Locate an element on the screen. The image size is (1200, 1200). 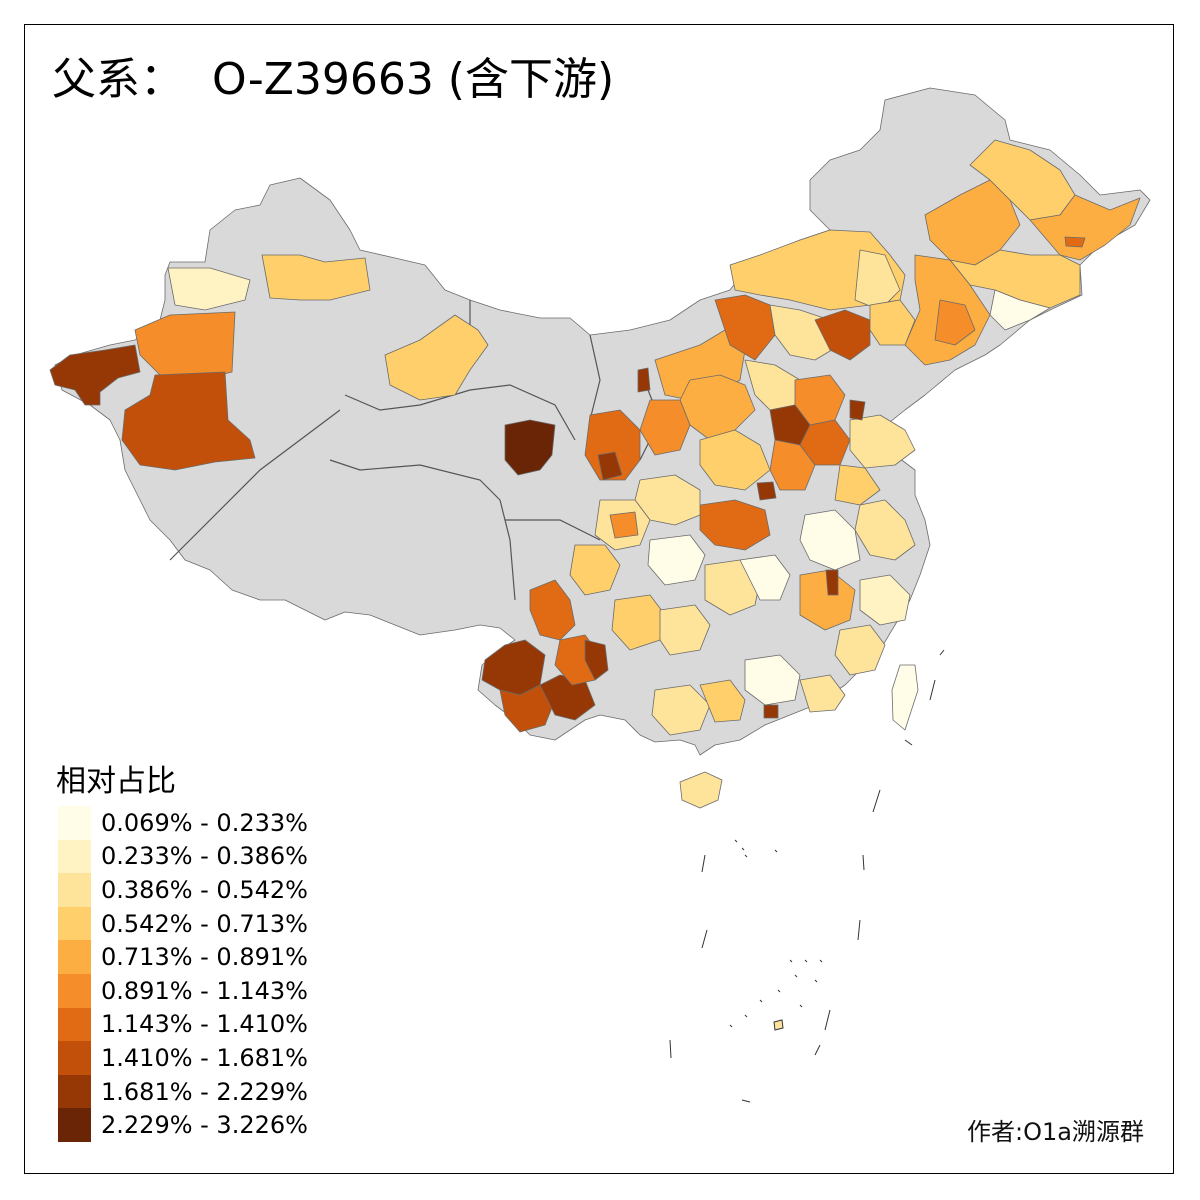
legend-item: 1.410% - 1.681% is located at coordinates (183, 1058).